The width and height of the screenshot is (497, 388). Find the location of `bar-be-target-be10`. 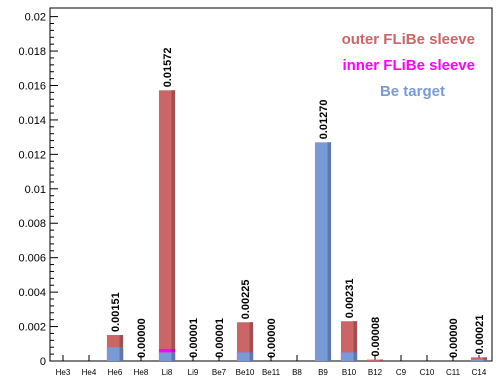

bar-be-target-be10 is located at coordinates (245, 356).